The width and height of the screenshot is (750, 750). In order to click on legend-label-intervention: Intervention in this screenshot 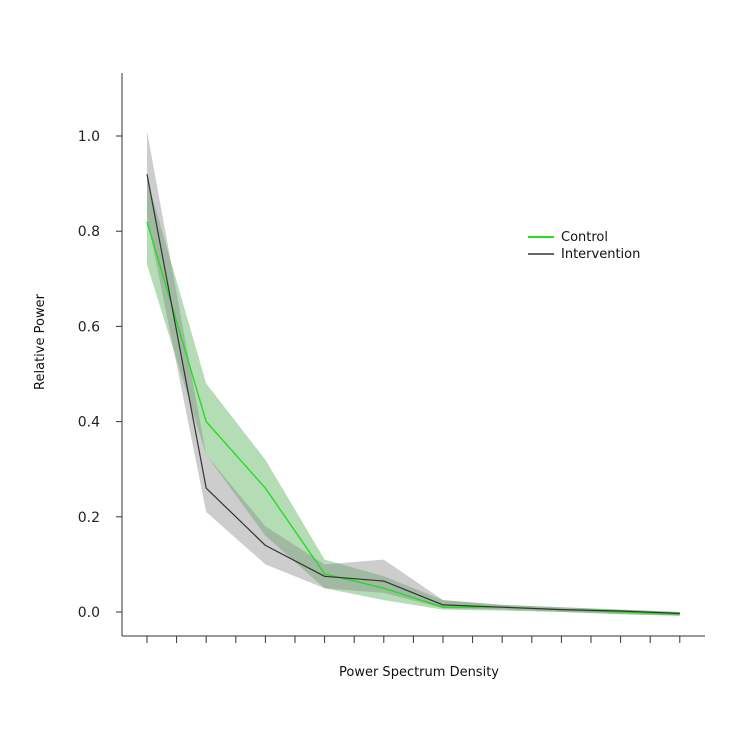, I will do `click(600, 254)`.